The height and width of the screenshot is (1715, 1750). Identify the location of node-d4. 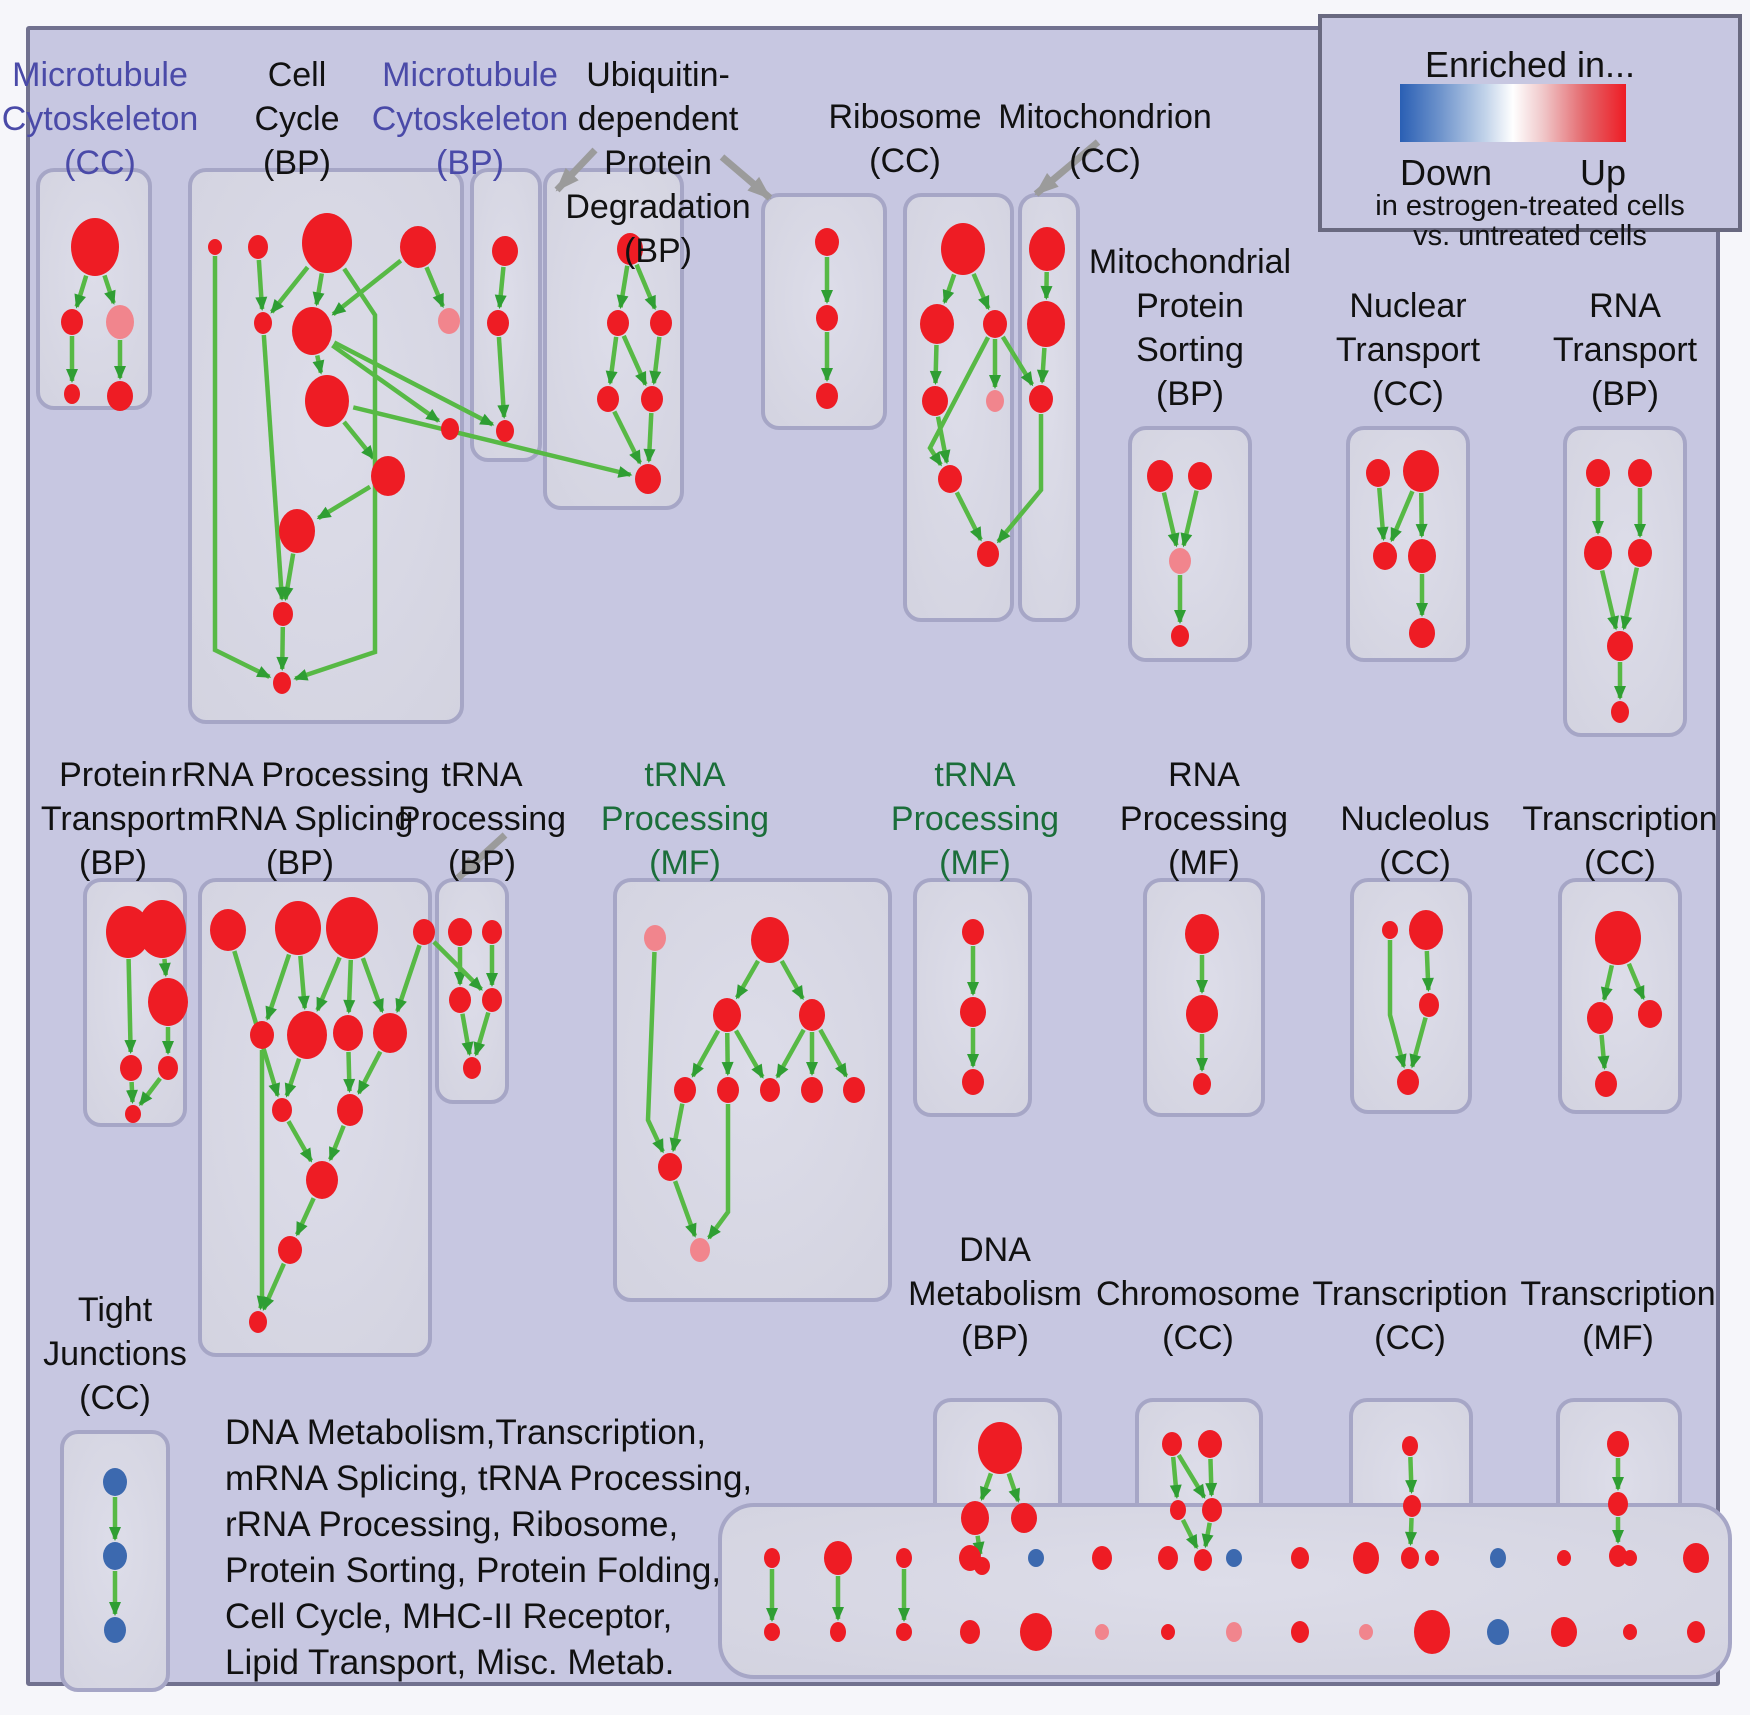
(608, 399).